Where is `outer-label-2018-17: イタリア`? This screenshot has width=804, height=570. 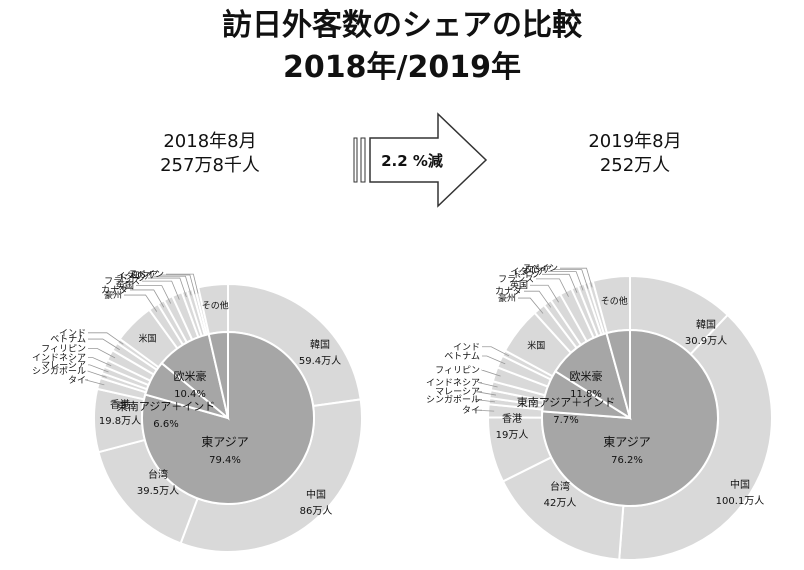
outer-label-2018-17: イタリア is located at coordinates (134, 276).